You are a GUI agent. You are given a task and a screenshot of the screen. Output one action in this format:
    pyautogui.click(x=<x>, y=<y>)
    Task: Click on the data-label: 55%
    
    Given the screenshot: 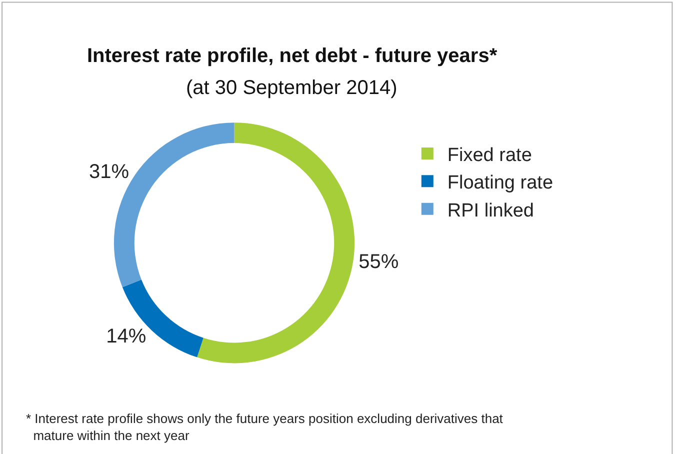 What is the action you would take?
    pyautogui.click(x=378, y=261)
    